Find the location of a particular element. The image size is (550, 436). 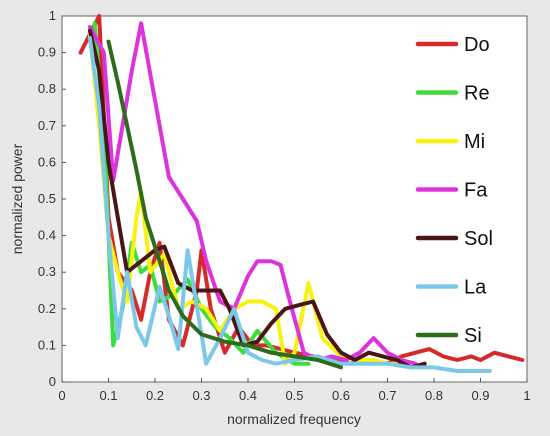

x-axis-label: normalized frequency is located at coordinates (294, 419).